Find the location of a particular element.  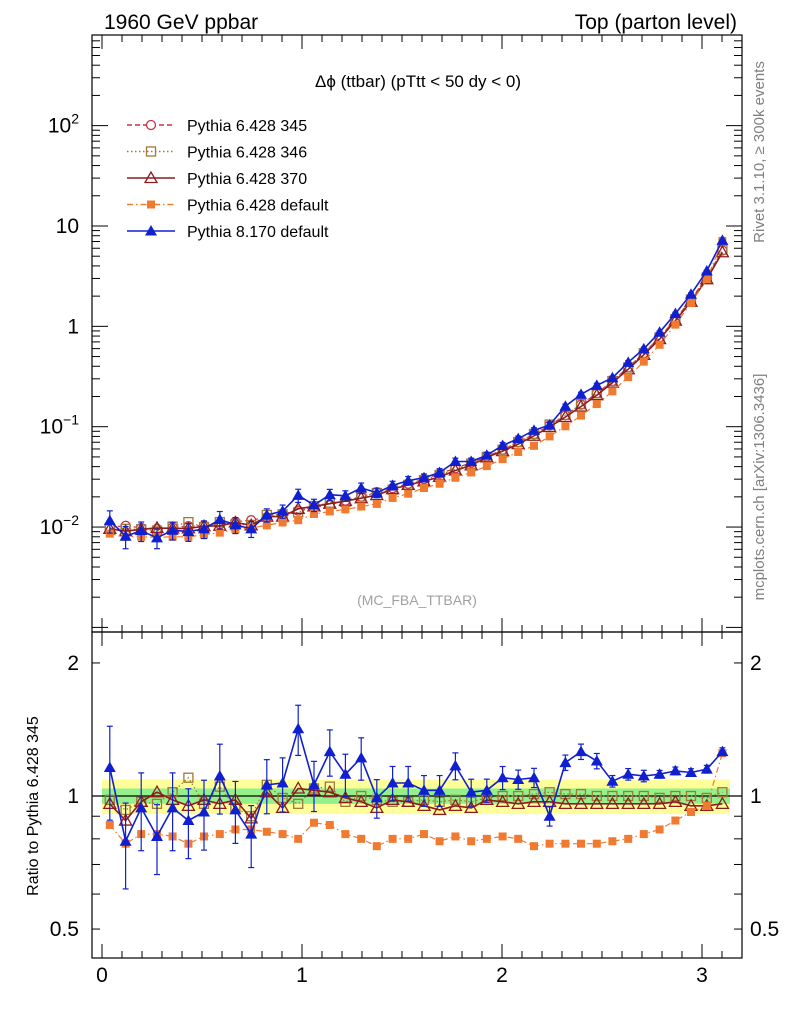

y-tick-label: 1 is located at coordinates (73, 796).